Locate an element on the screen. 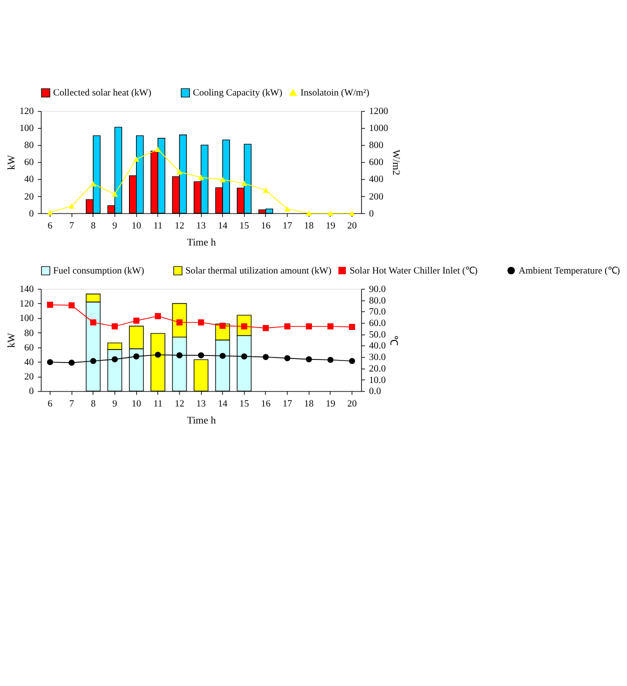  legend-label: Collected solar heat (kW) is located at coordinates (102, 93).